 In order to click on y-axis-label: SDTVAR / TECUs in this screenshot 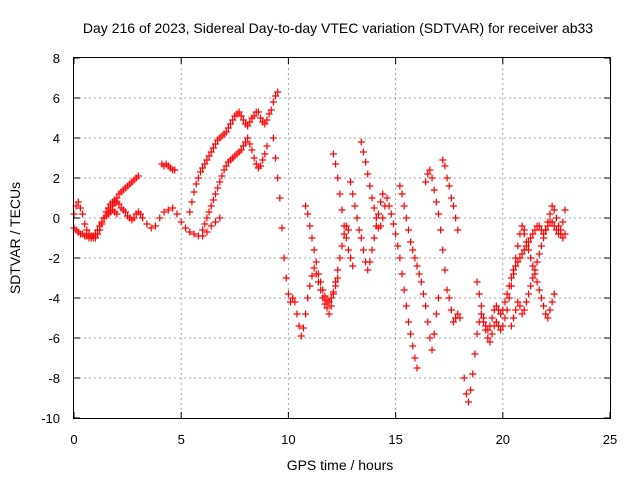, I will do `click(15, 238)`.